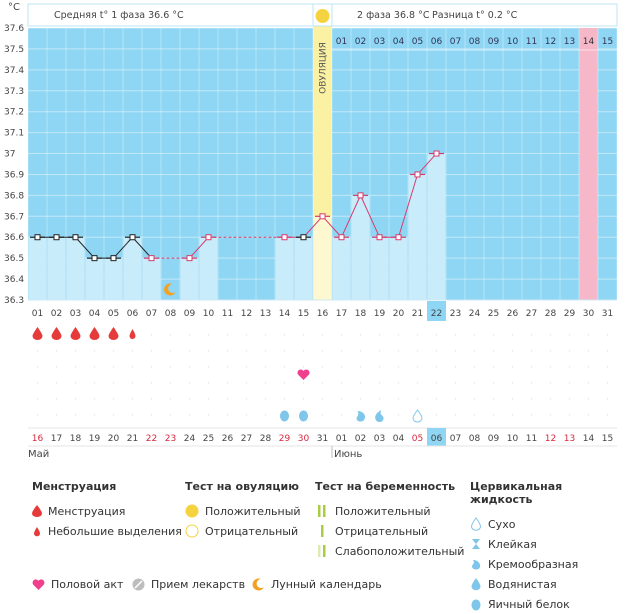 The width and height of the screenshot is (626, 614). Describe the element at coordinates (513, 439) in the screenshot. I see `date-label: 10` at that location.